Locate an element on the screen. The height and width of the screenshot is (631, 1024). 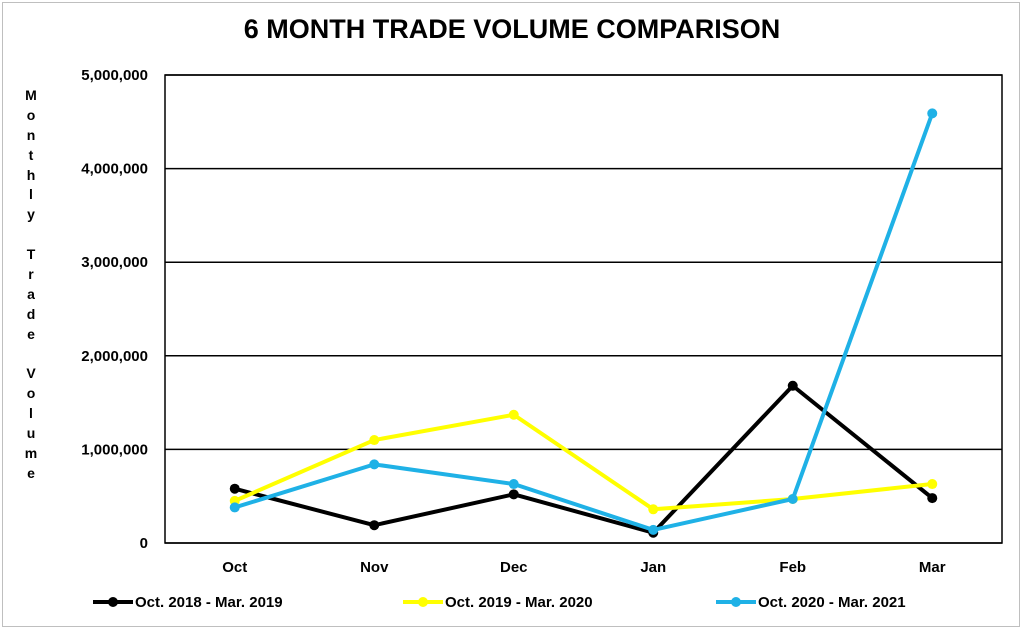
chart-title: 6 MONTH TRADE VOLUME COMPARISON is located at coordinates (512, 29).